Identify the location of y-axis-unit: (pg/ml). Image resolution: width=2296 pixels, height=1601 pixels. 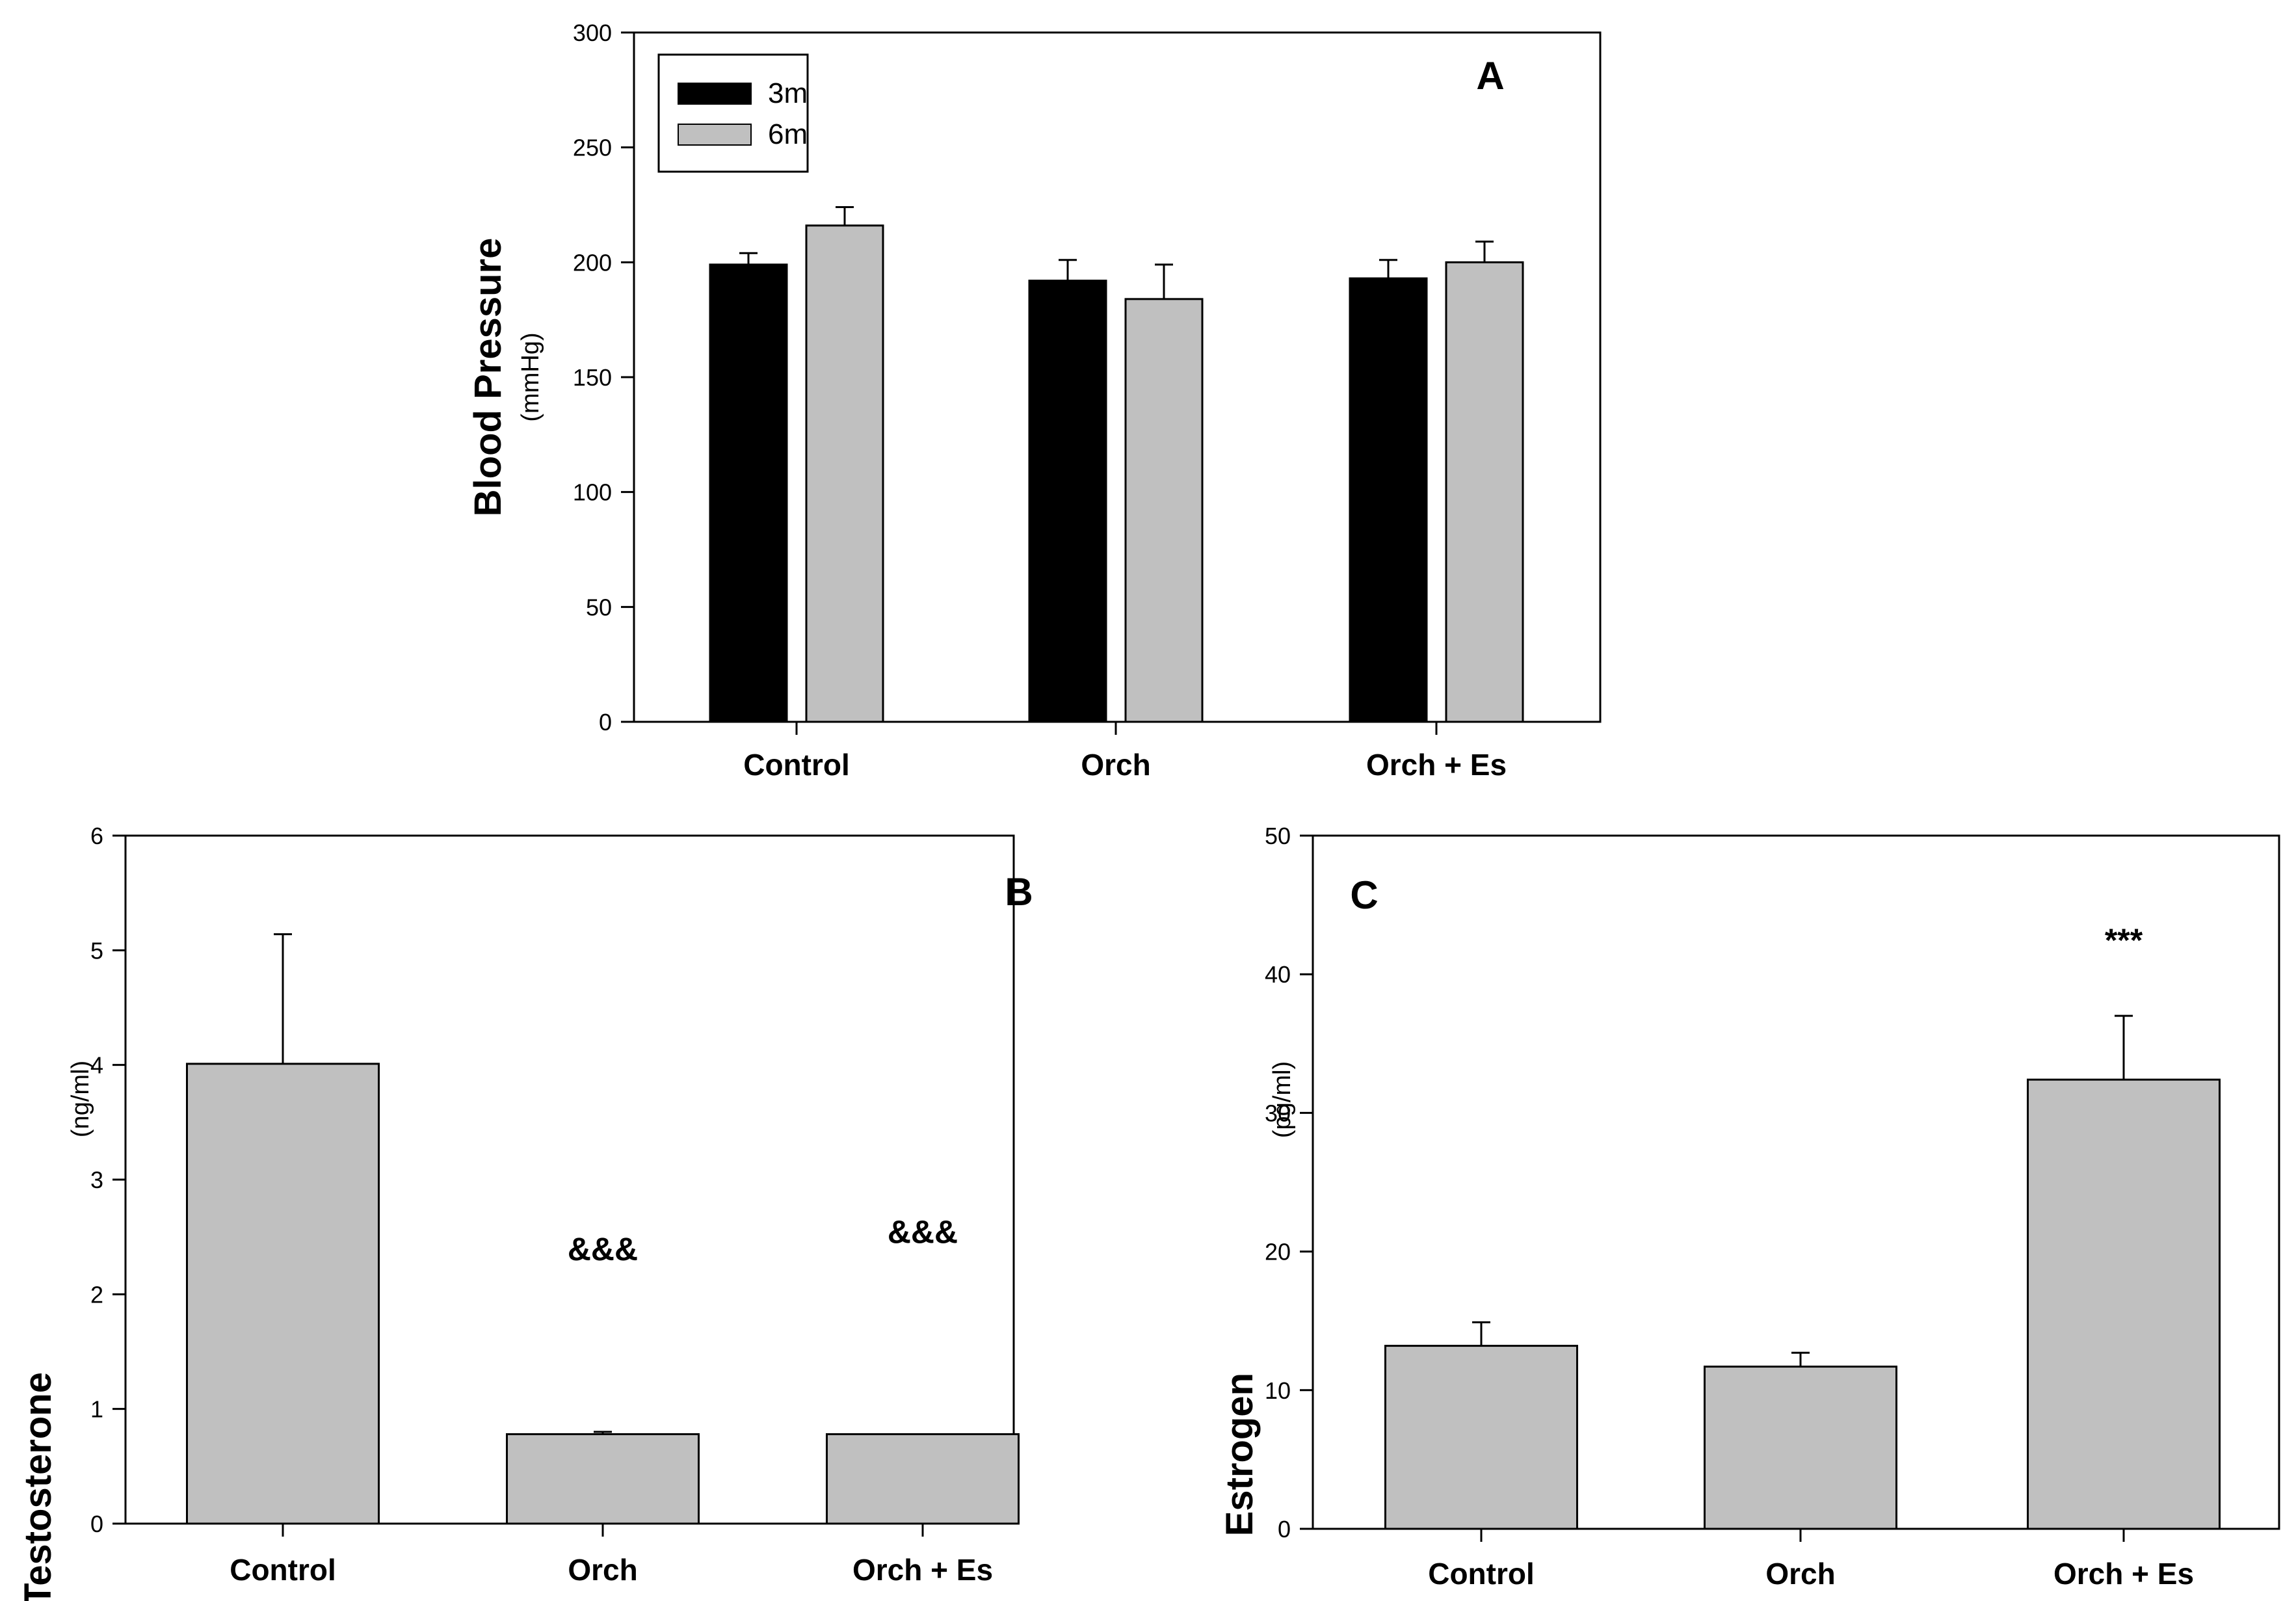
(1283, 1099).